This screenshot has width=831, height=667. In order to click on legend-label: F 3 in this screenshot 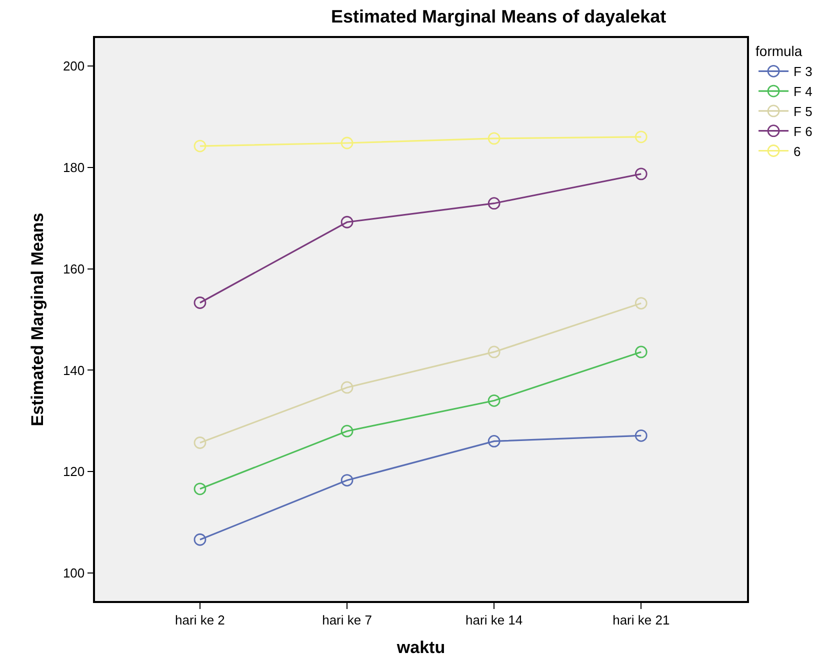, I will do `click(803, 72)`.